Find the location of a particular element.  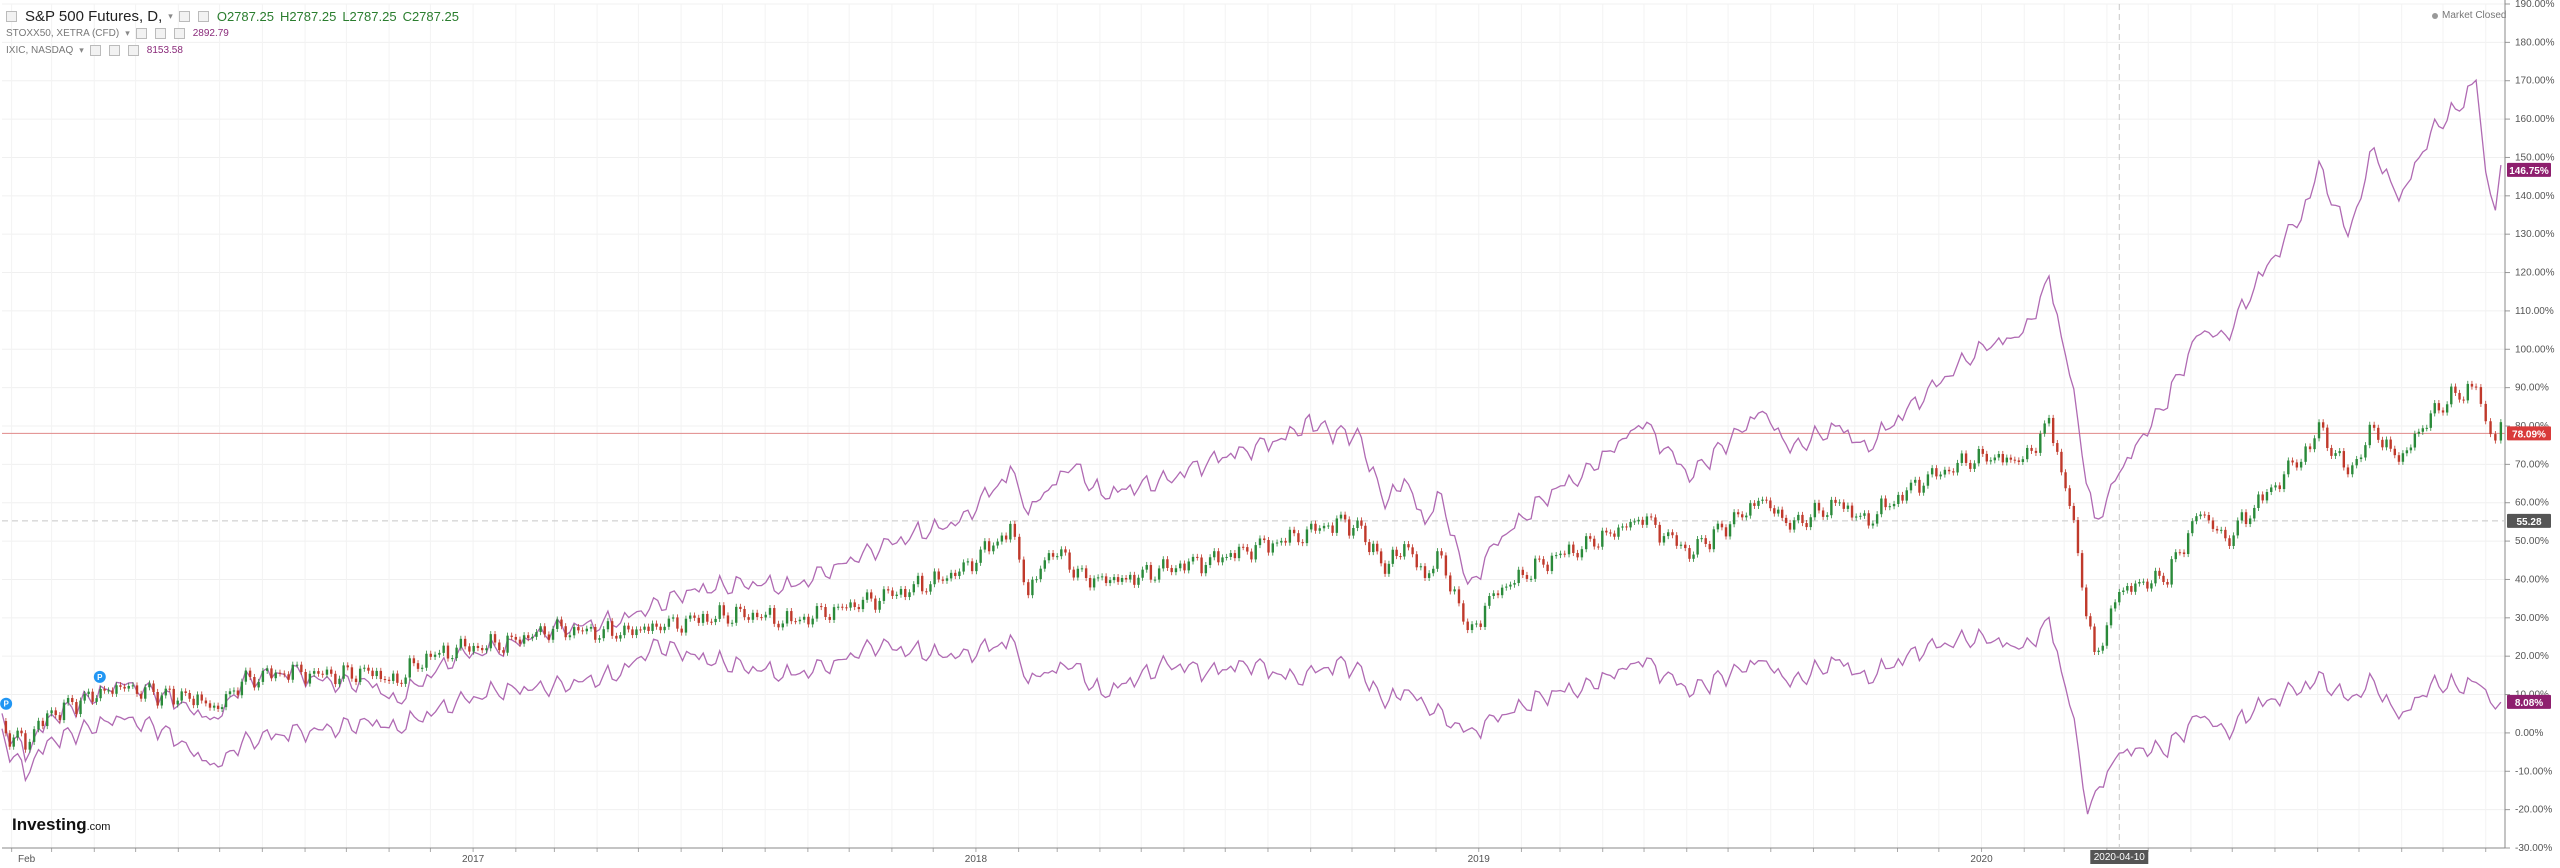

collapse-icon is located at coordinates (11, 16).